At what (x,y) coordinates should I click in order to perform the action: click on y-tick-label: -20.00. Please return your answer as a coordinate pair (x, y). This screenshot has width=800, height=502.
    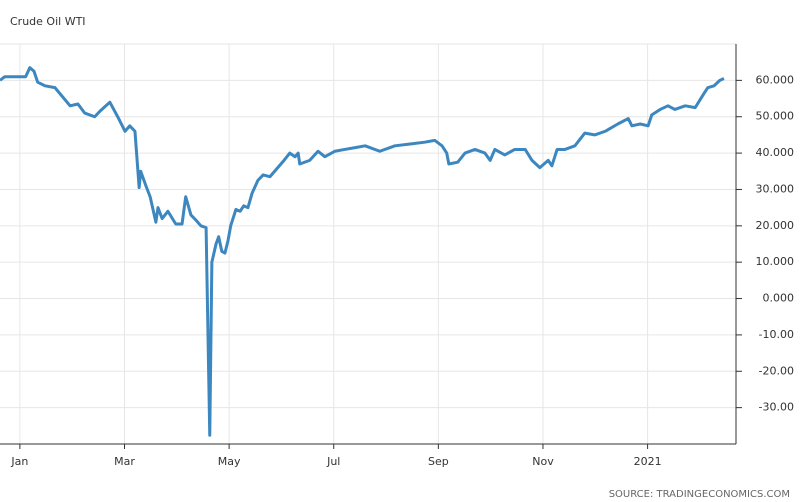
    Looking at the image, I should click on (776, 370).